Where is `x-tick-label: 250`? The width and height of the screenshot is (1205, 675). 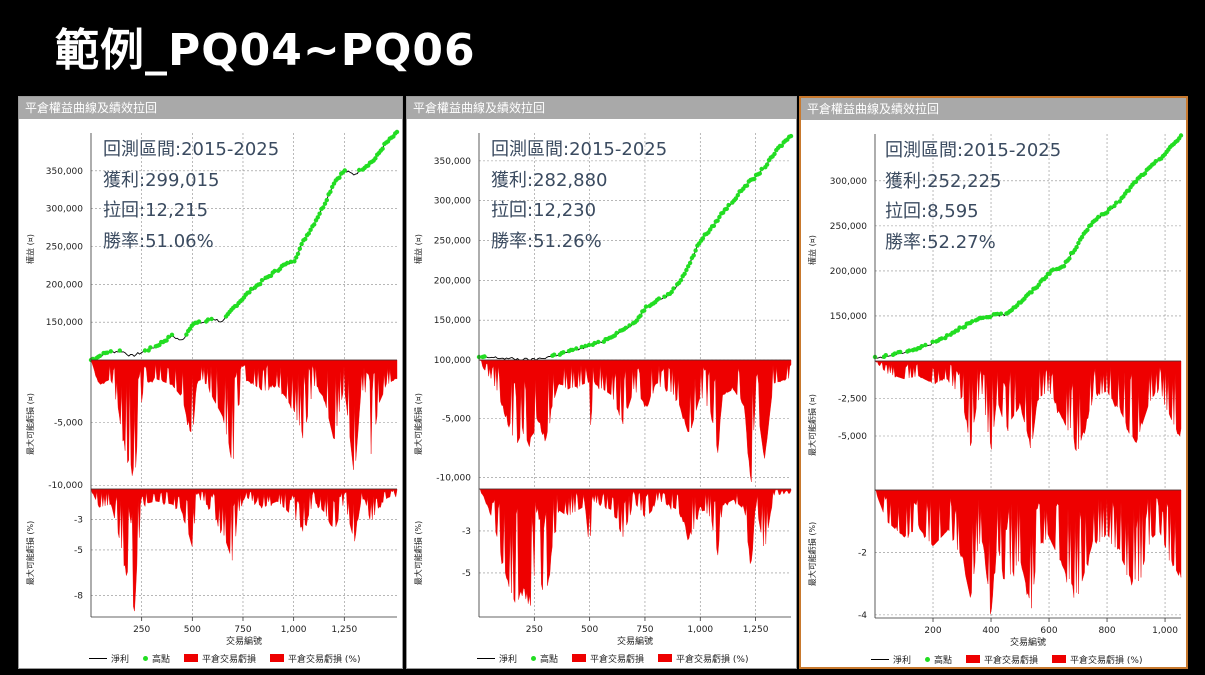 x-tick-label: 250 is located at coordinates (534, 630).